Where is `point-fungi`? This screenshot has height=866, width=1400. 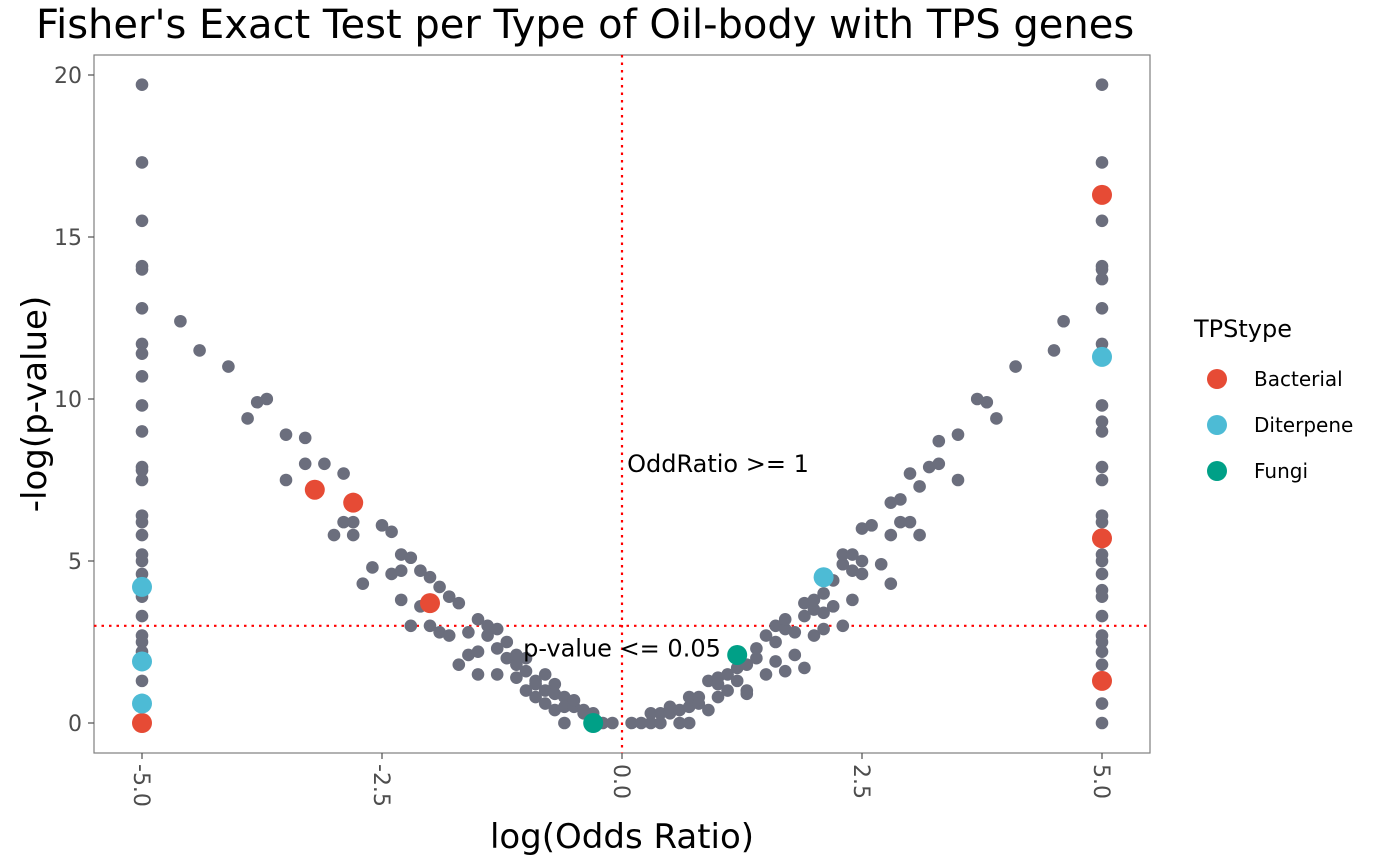 point-fungi is located at coordinates (593, 723).